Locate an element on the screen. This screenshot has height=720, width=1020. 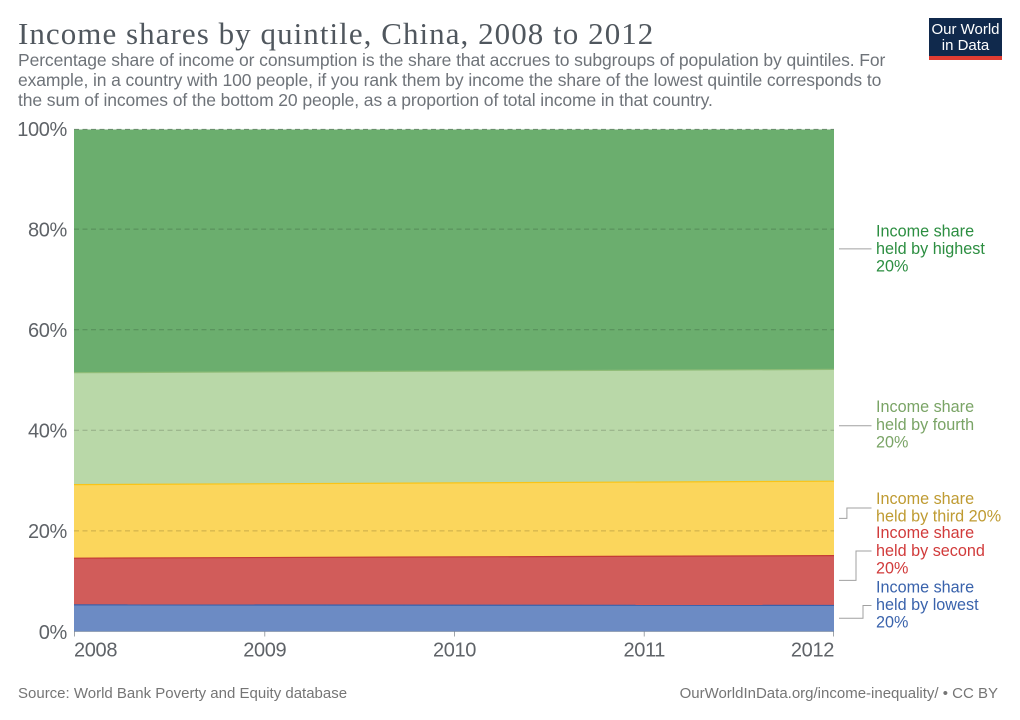
svg-text: 2010 is located at coordinates (454, 650).